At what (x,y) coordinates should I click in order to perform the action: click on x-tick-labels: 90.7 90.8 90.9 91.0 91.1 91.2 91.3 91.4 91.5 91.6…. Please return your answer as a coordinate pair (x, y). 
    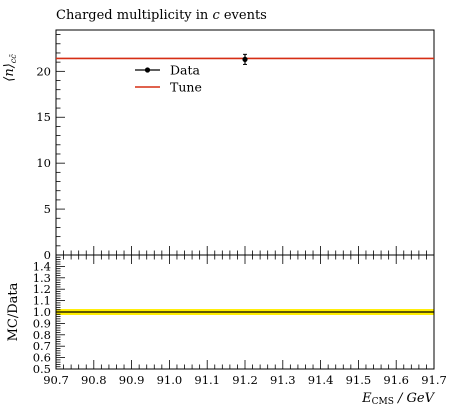
    Looking at the image, I should click on (245, 380).